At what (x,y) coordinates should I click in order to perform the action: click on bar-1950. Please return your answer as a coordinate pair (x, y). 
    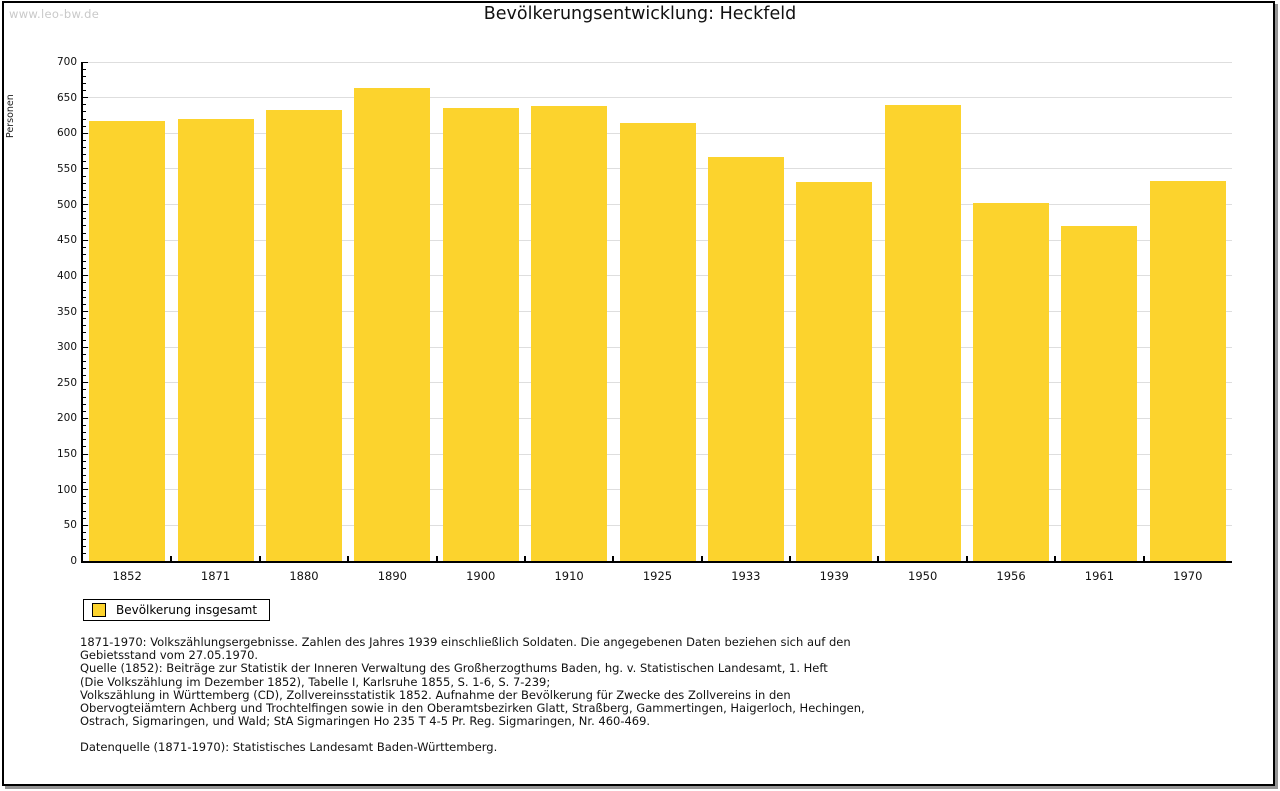
    Looking at the image, I should click on (922, 333).